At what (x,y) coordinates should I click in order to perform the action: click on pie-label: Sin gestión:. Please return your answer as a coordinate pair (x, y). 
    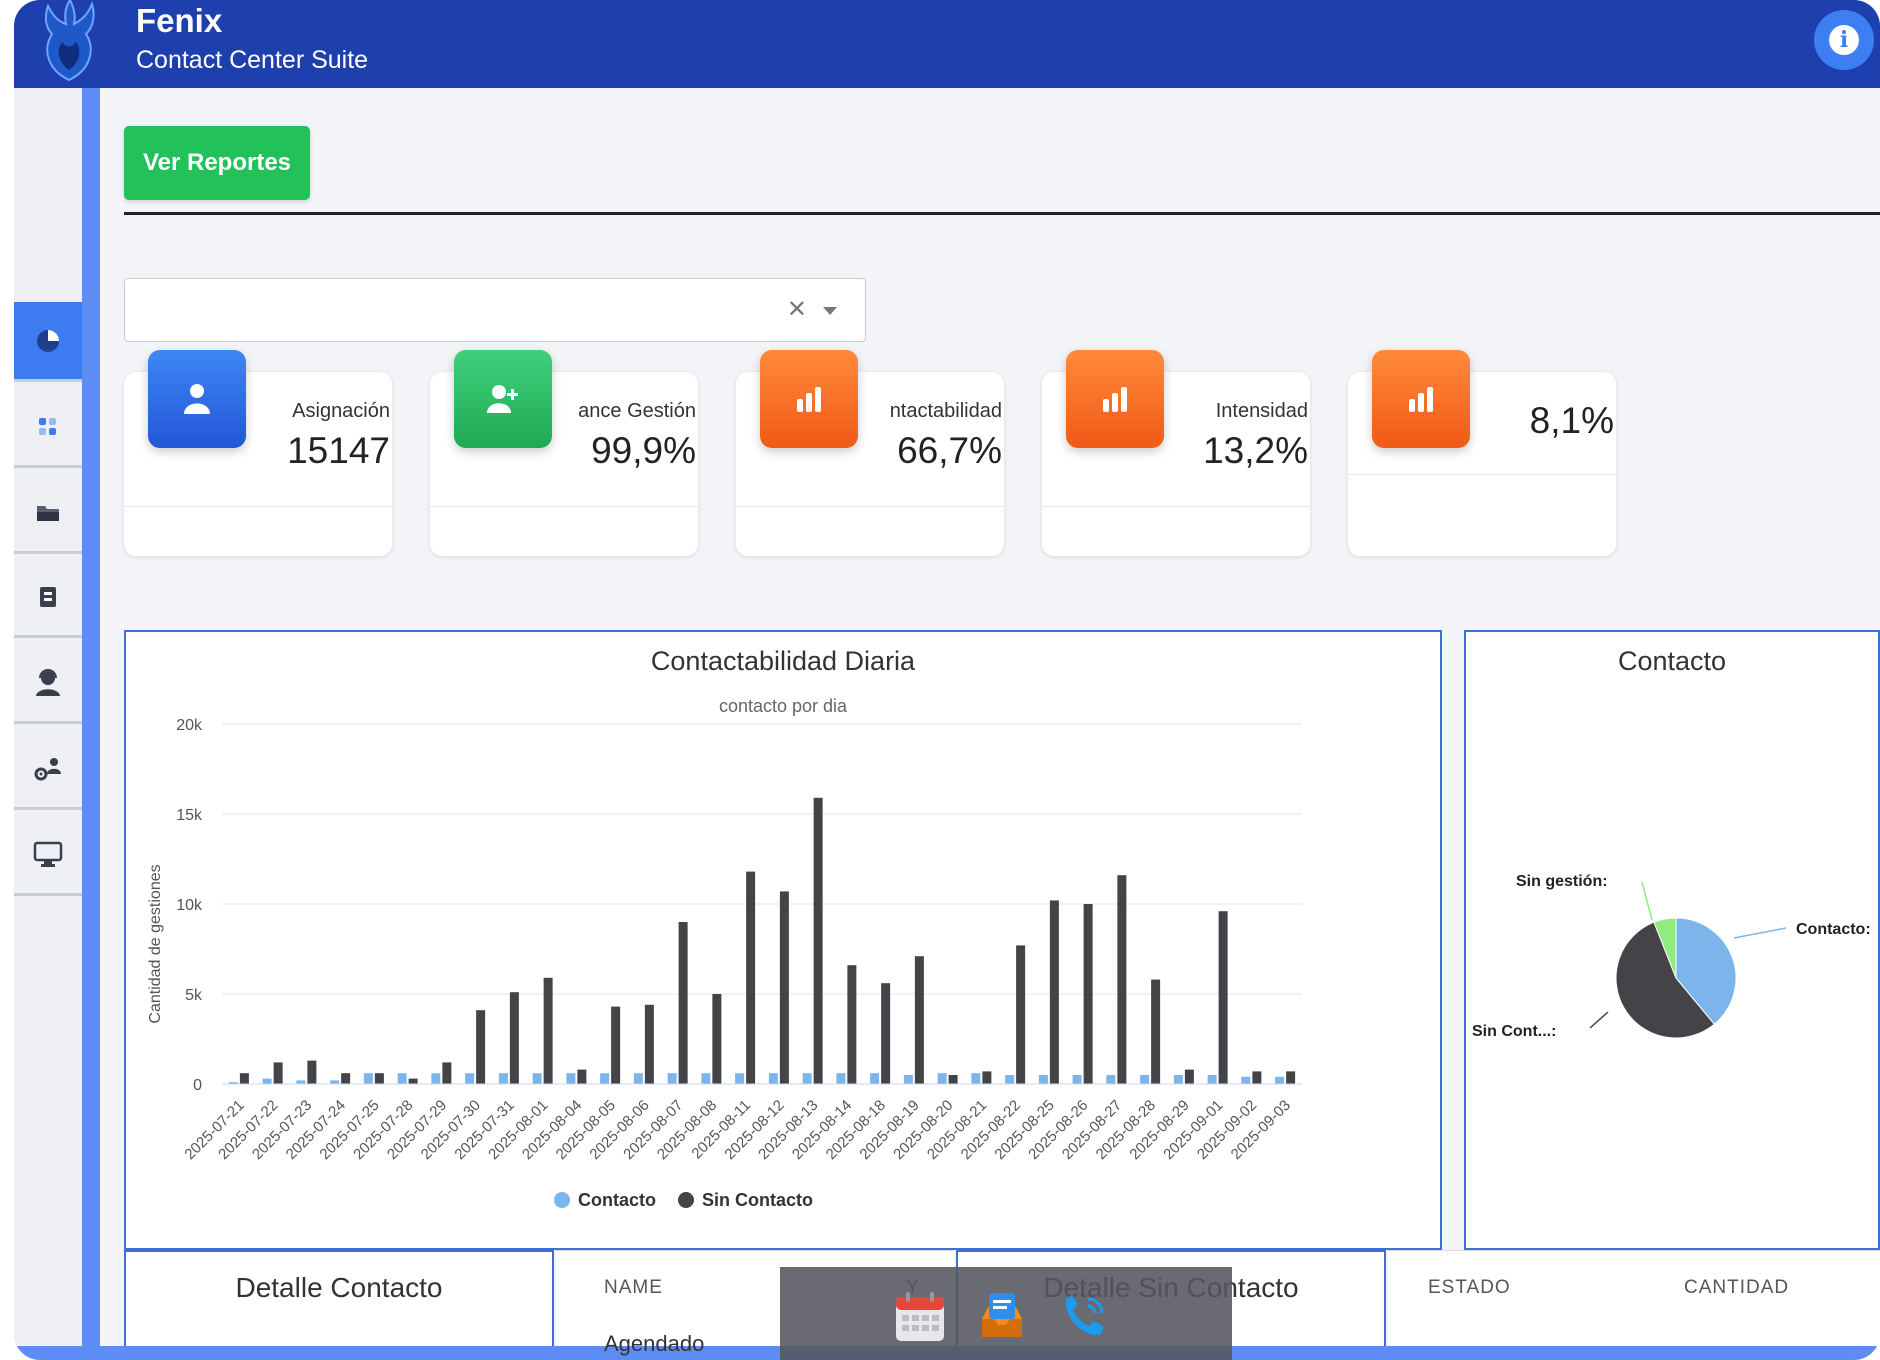
    Looking at the image, I should click on (1562, 881).